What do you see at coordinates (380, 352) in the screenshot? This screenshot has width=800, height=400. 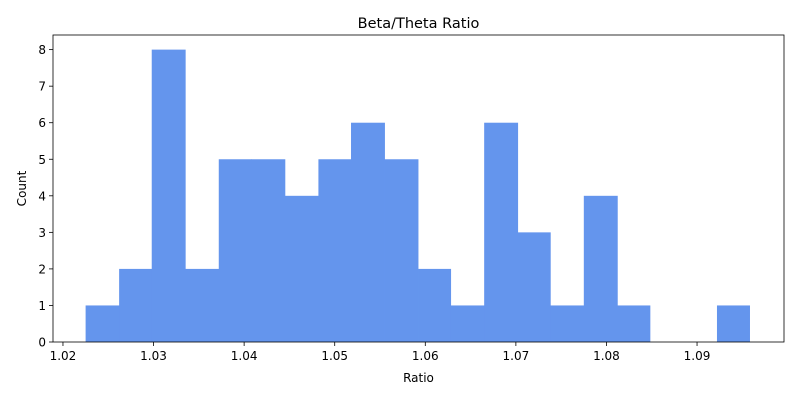 I see `x-axis-ticks: 1.02 1.03 1.04 1.05 1.06 1.07 1.08 1.09` at bounding box center [380, 352].